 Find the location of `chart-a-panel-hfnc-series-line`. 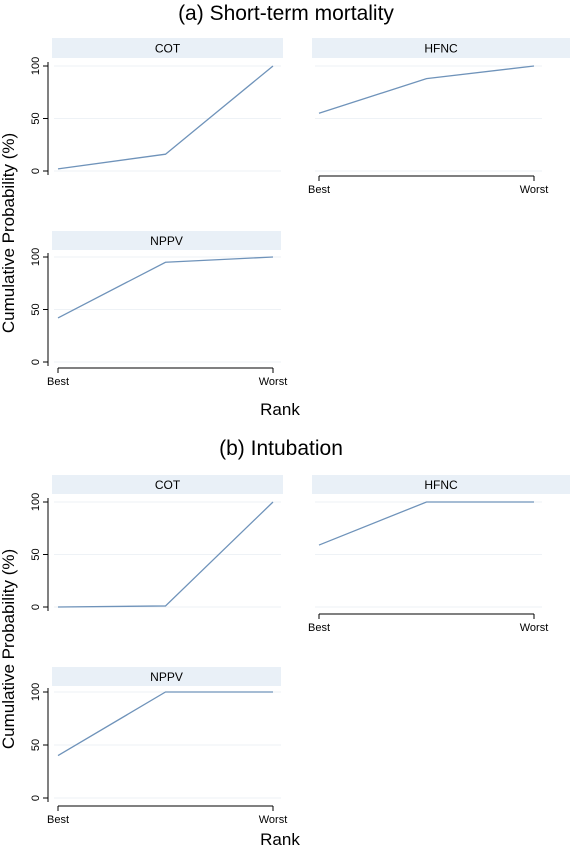

chart-a-panel-hfnc-series-line is located at coordinates (426, 89).